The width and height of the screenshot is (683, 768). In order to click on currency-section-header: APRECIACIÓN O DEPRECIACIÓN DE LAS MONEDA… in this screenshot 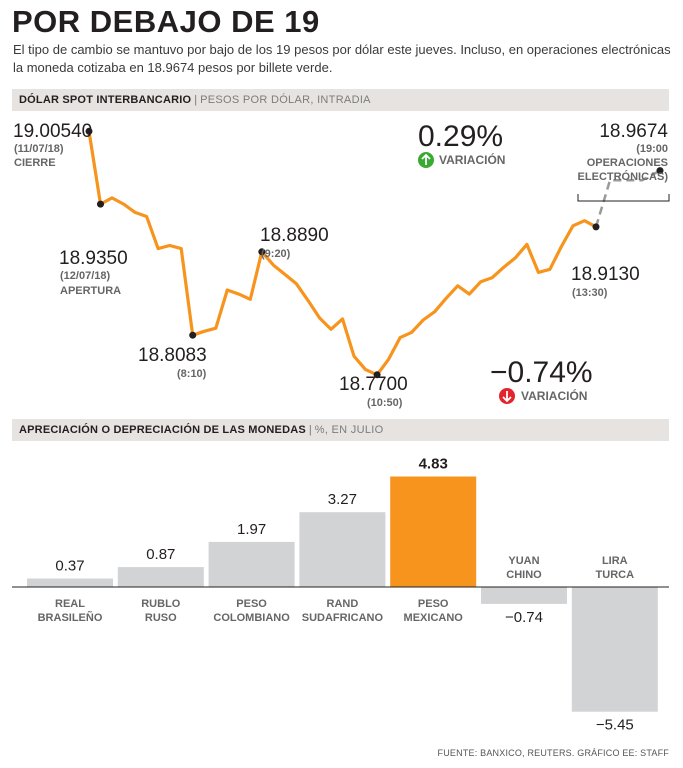, I will do `click(340, 430)`.